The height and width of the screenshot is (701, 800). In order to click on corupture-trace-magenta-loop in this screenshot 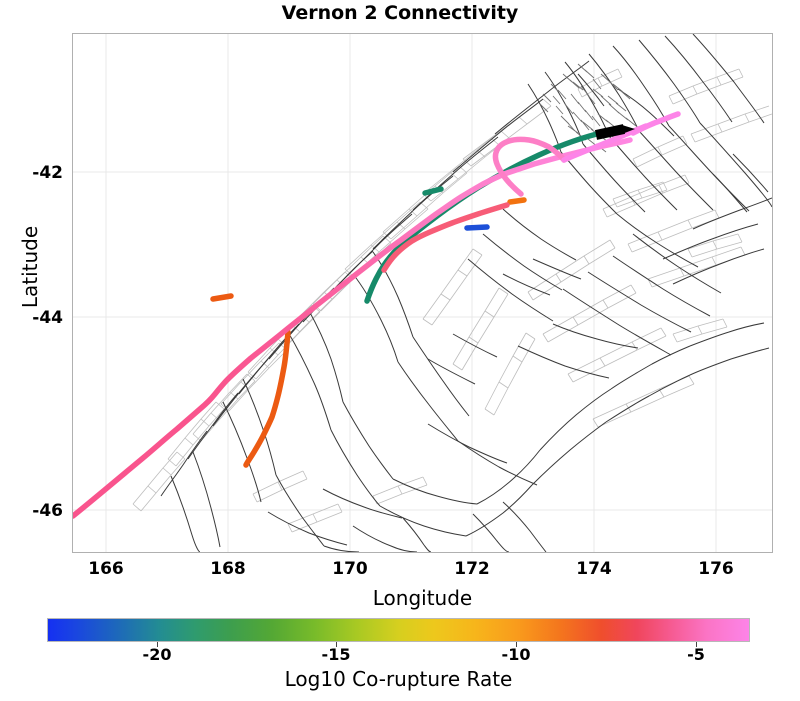, I will do `click(529, 166)`.